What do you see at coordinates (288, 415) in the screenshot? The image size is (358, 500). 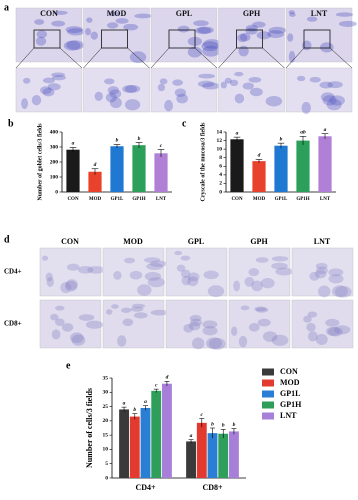 I see `legend-label: LNT` at bounding box center [288, 415].